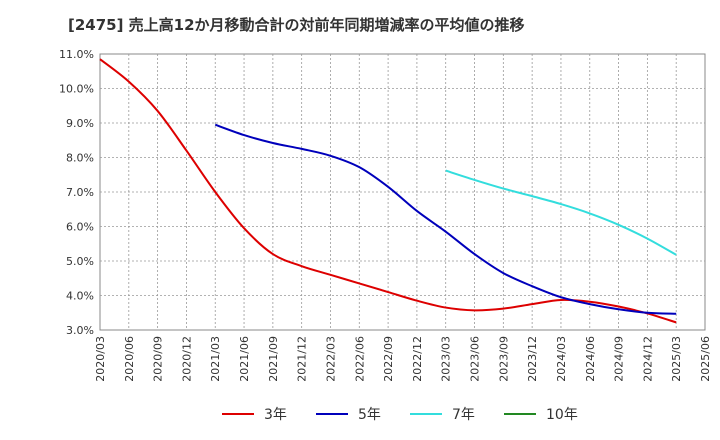 This screenshot has width=720, height=440. I want to click on x-tick-label: 2025/06, so click(705, 359).